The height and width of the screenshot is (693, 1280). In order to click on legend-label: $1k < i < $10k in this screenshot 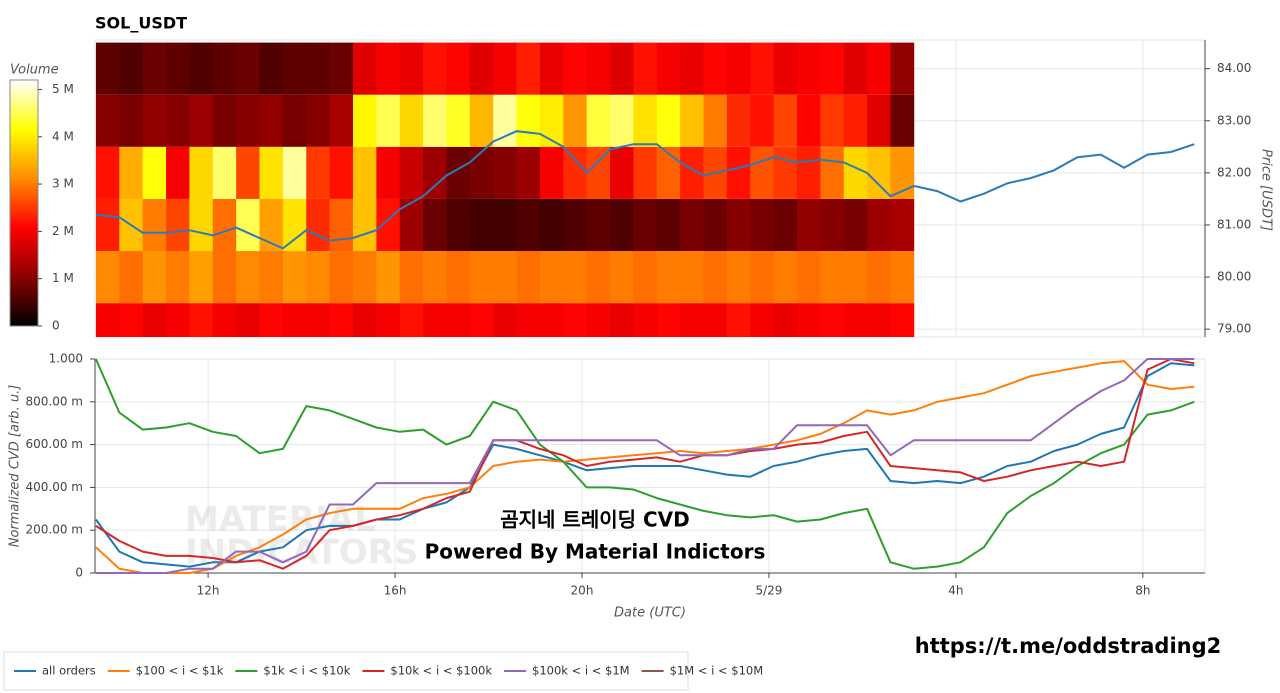, I will do `click(306, 671)`.